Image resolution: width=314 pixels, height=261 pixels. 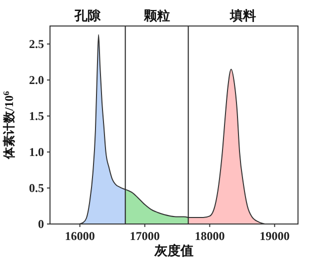 I want to click on y-tick-label: 2.0, so click(x=36, y=80).